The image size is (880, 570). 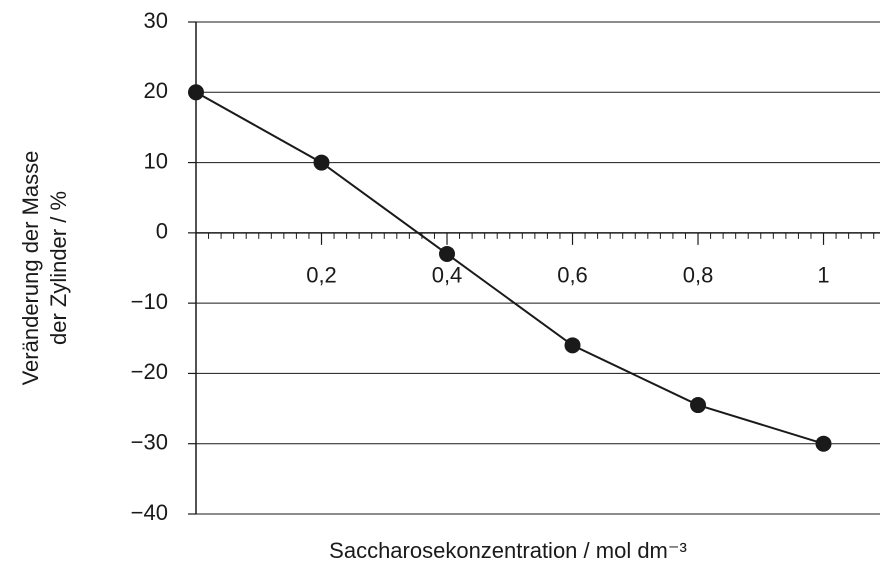 I want to click on y-tick-label: 10, so click(x=156, y=160).